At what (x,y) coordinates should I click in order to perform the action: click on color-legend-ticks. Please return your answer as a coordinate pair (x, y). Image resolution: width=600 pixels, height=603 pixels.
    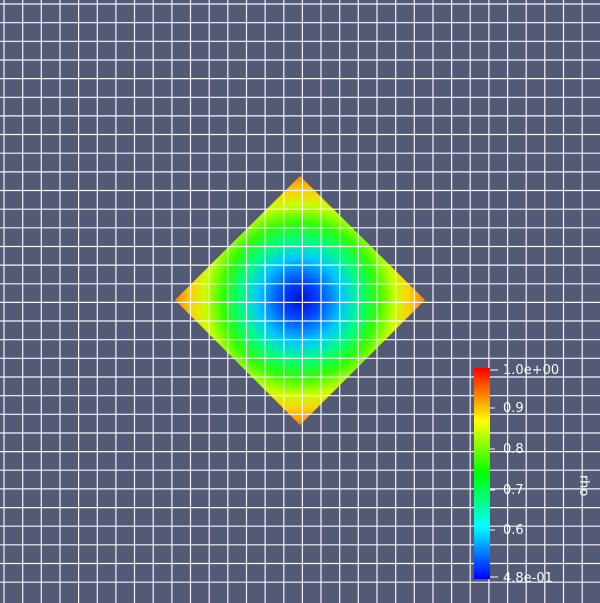
    Looking at the image, I should click on (494, 473).